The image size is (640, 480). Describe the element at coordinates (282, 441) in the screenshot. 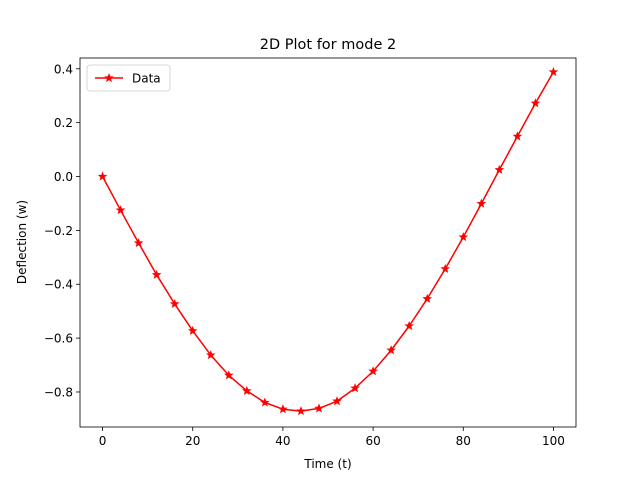

I see `x-tick-label: 40` at that location.